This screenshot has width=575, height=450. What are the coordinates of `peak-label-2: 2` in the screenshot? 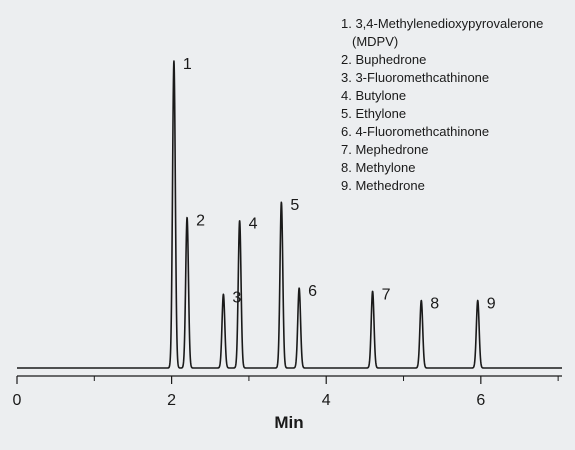 It's located at (200, 221).